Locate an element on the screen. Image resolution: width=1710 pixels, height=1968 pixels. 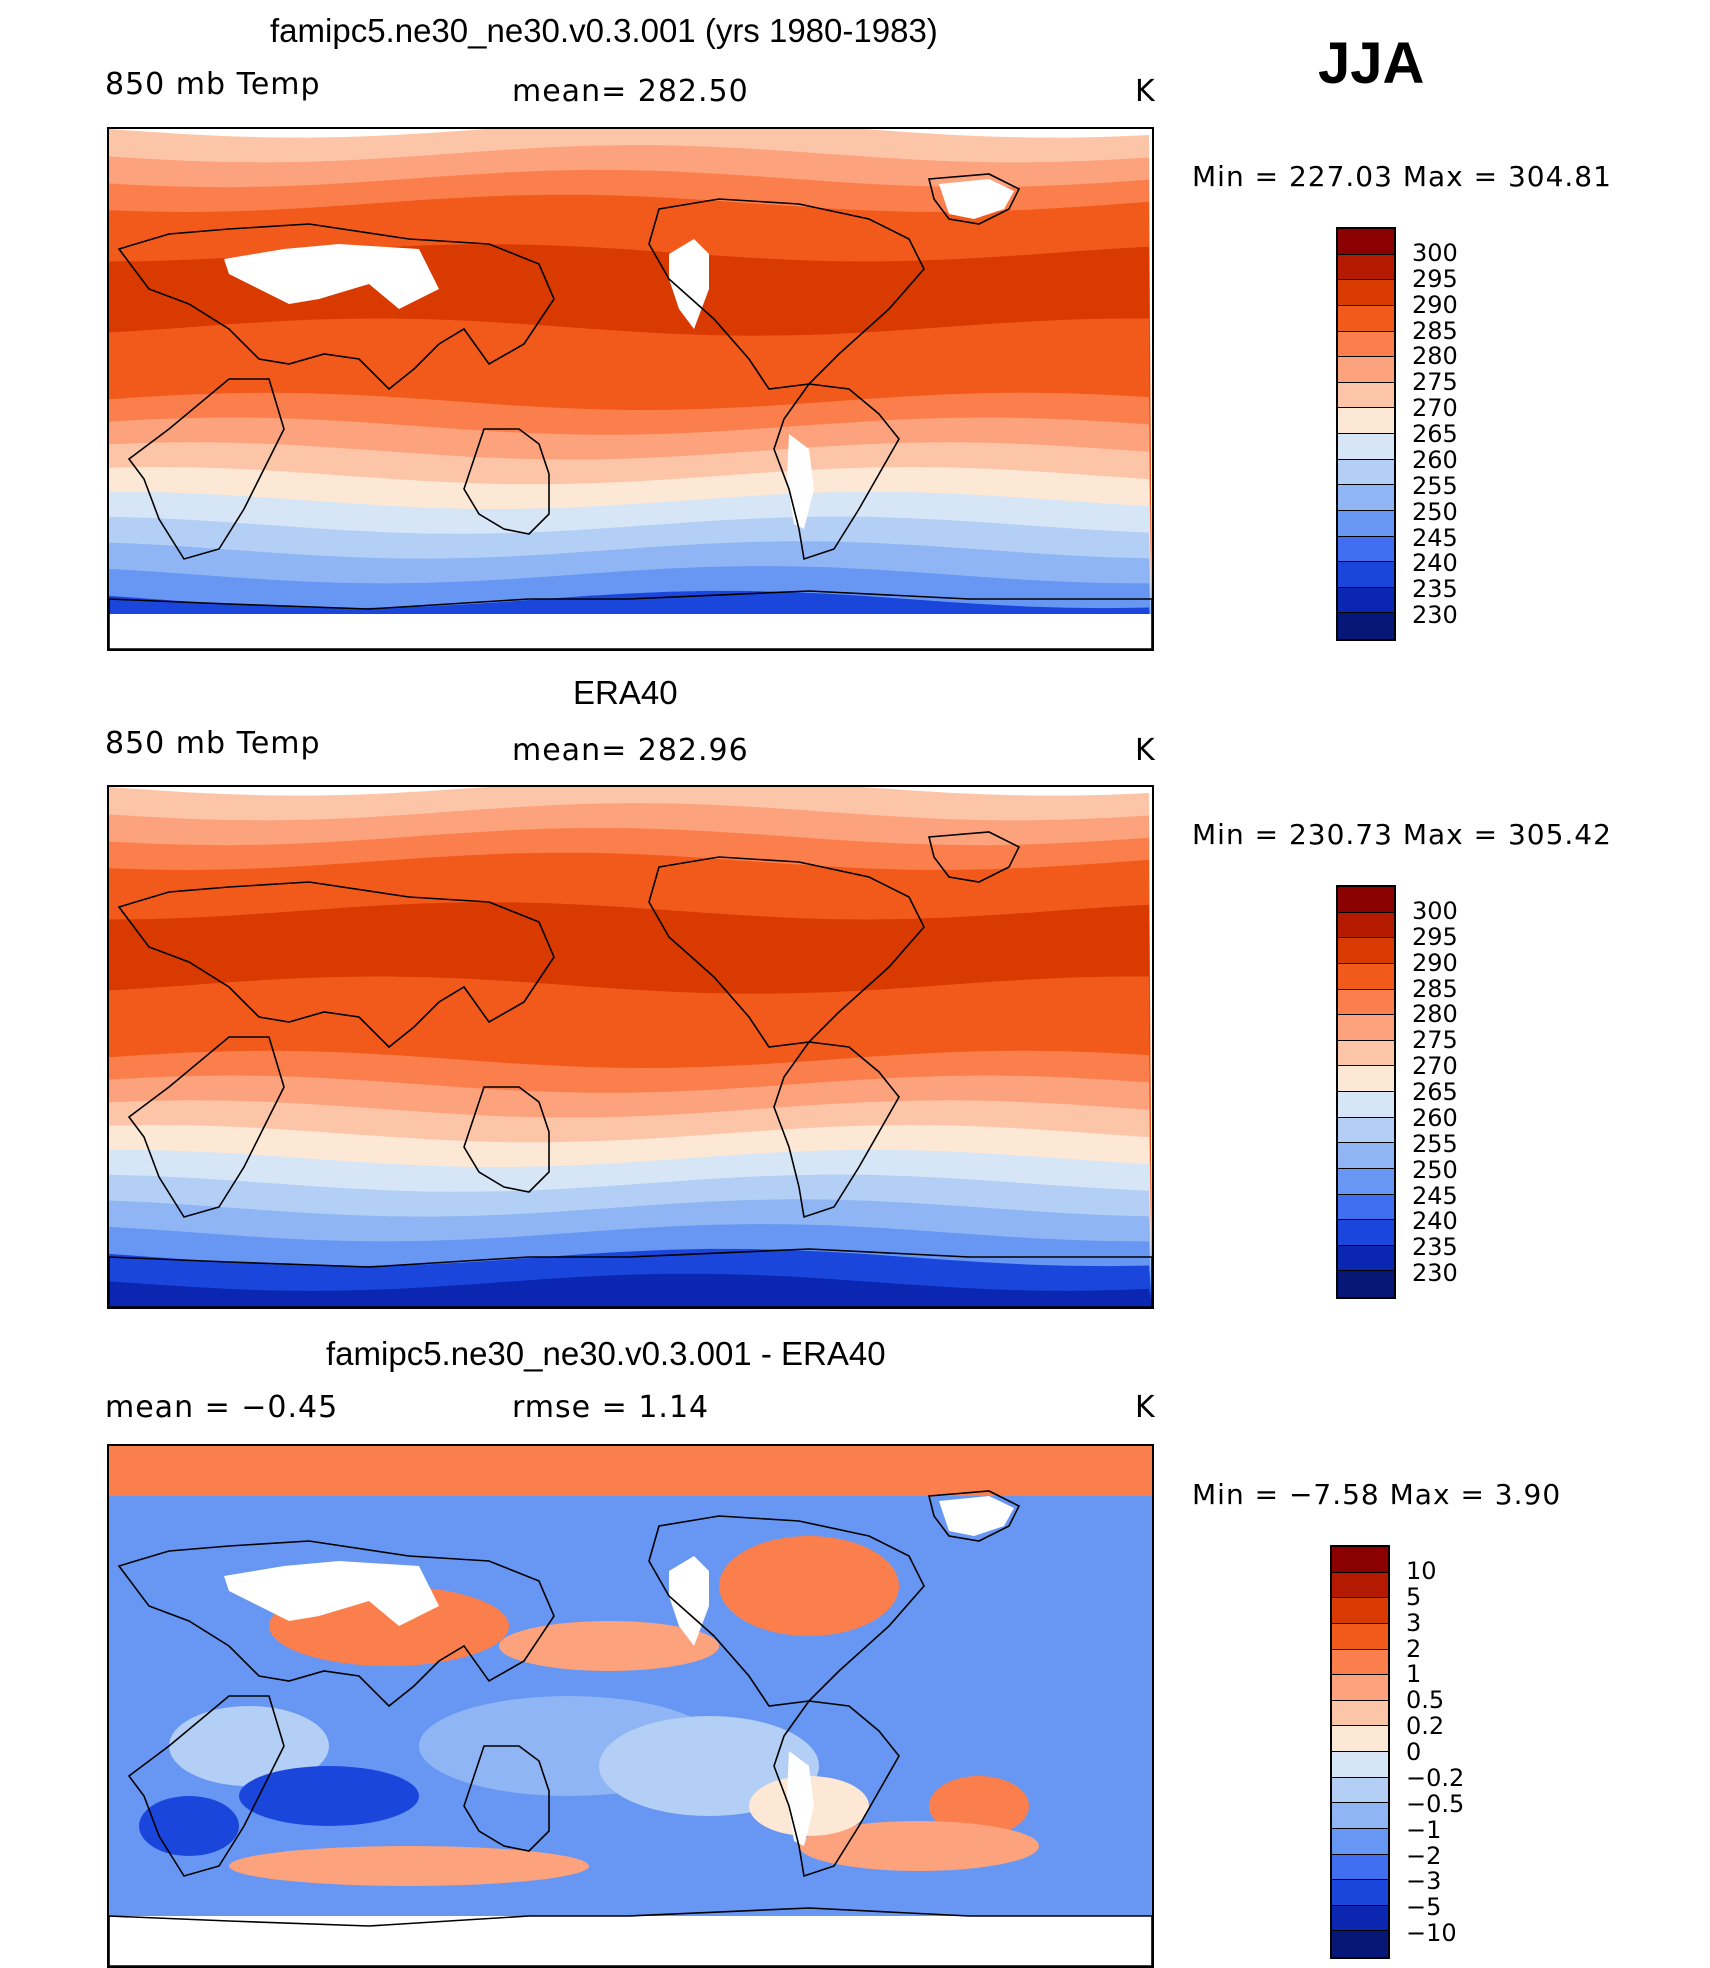
colorbar-label: 0.5 is located at coordinates (1425, 1700).